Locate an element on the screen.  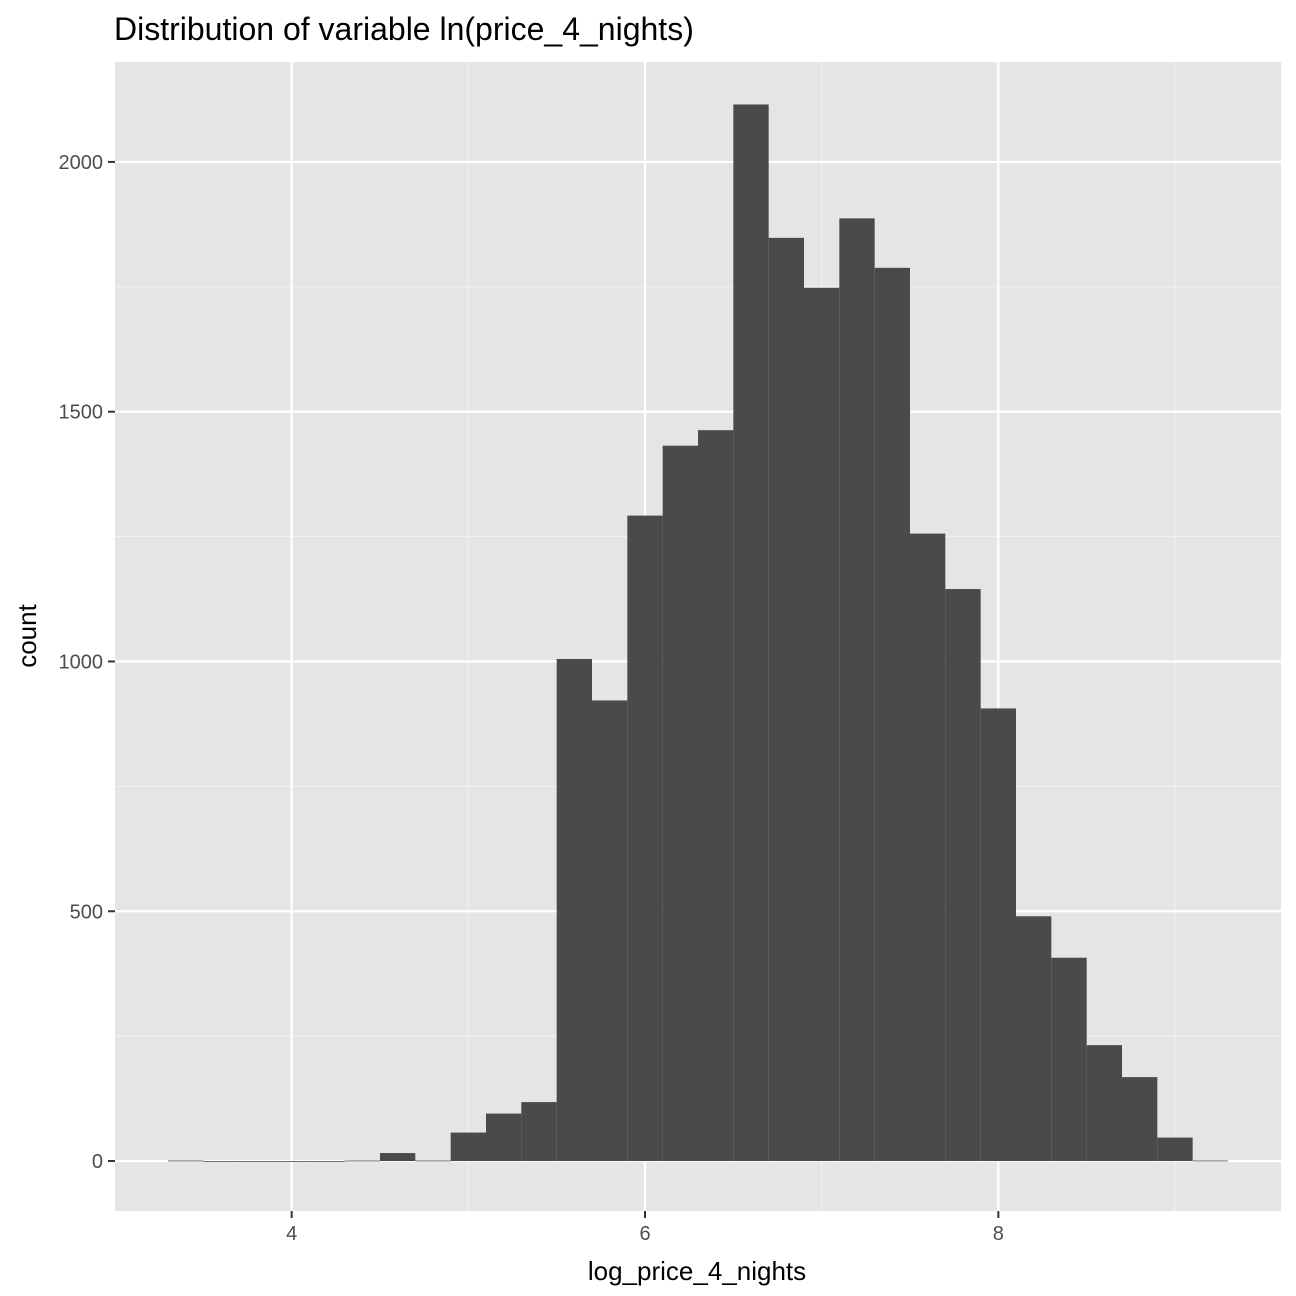
y-axis-title: count is located at coordinates (27, 635).